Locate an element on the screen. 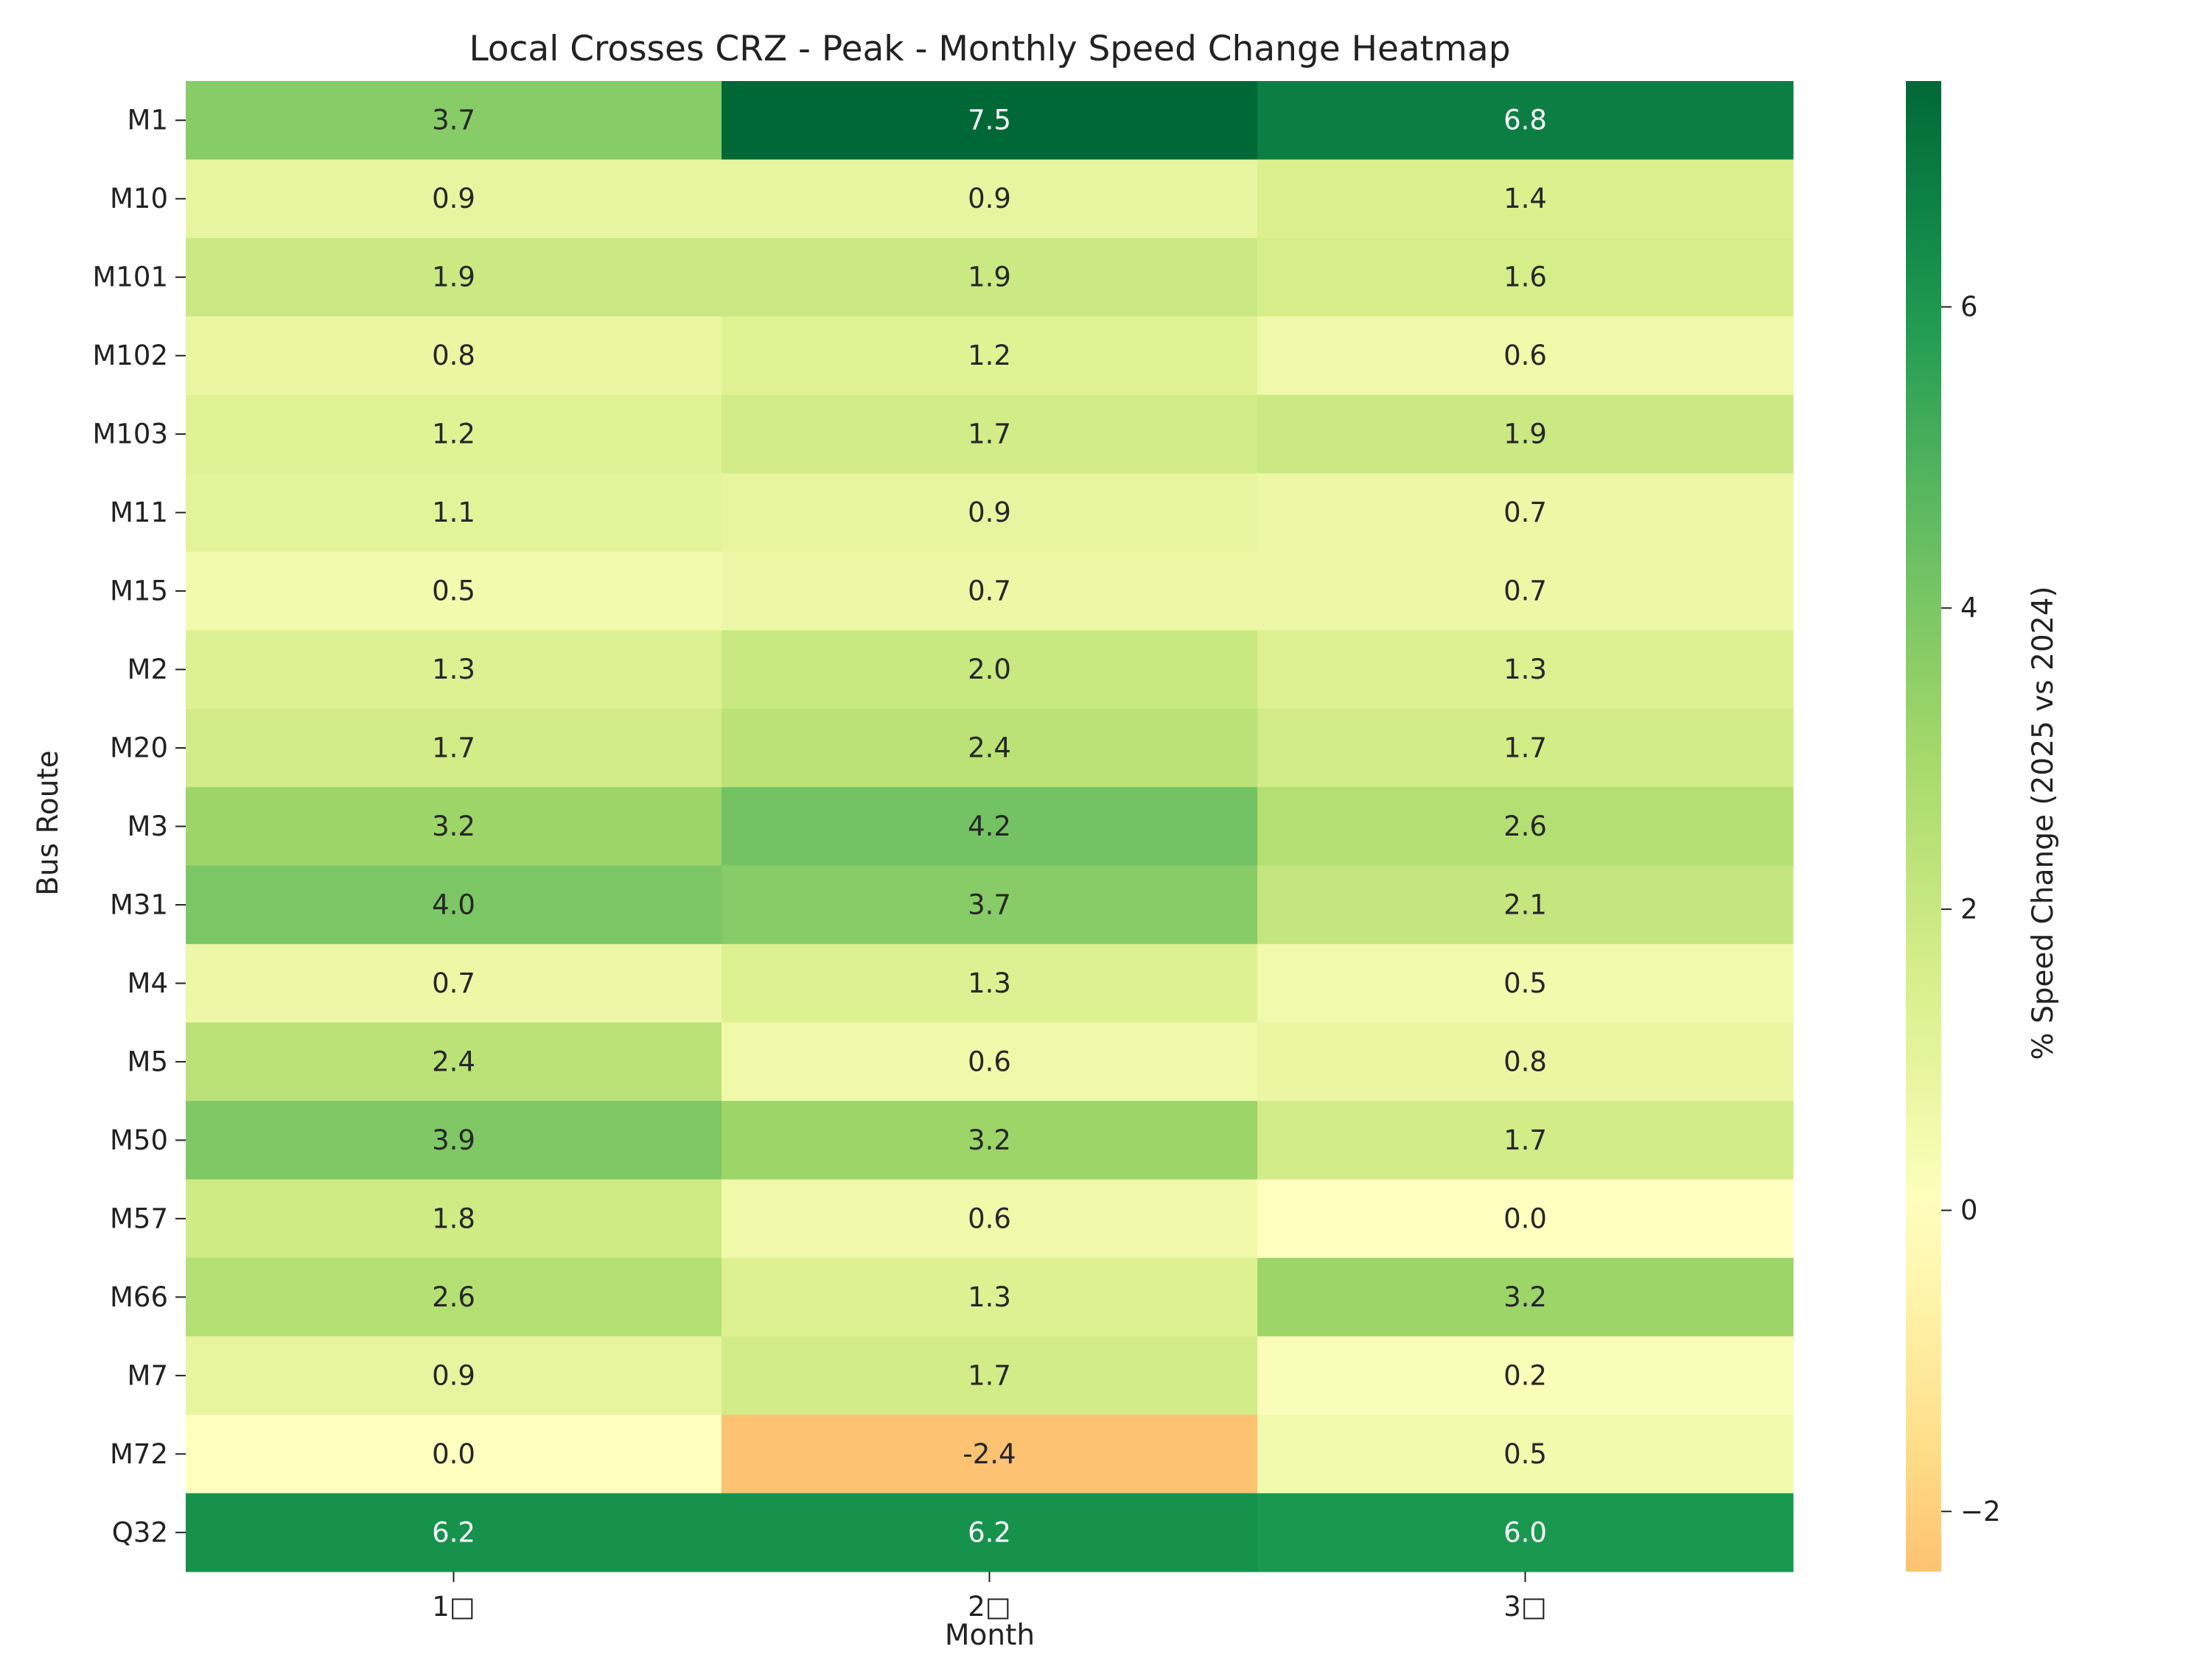 The height and width of the screenshot is (1680, 2211). x-tick-label: 1□ is located at coordinates (453, 1607).